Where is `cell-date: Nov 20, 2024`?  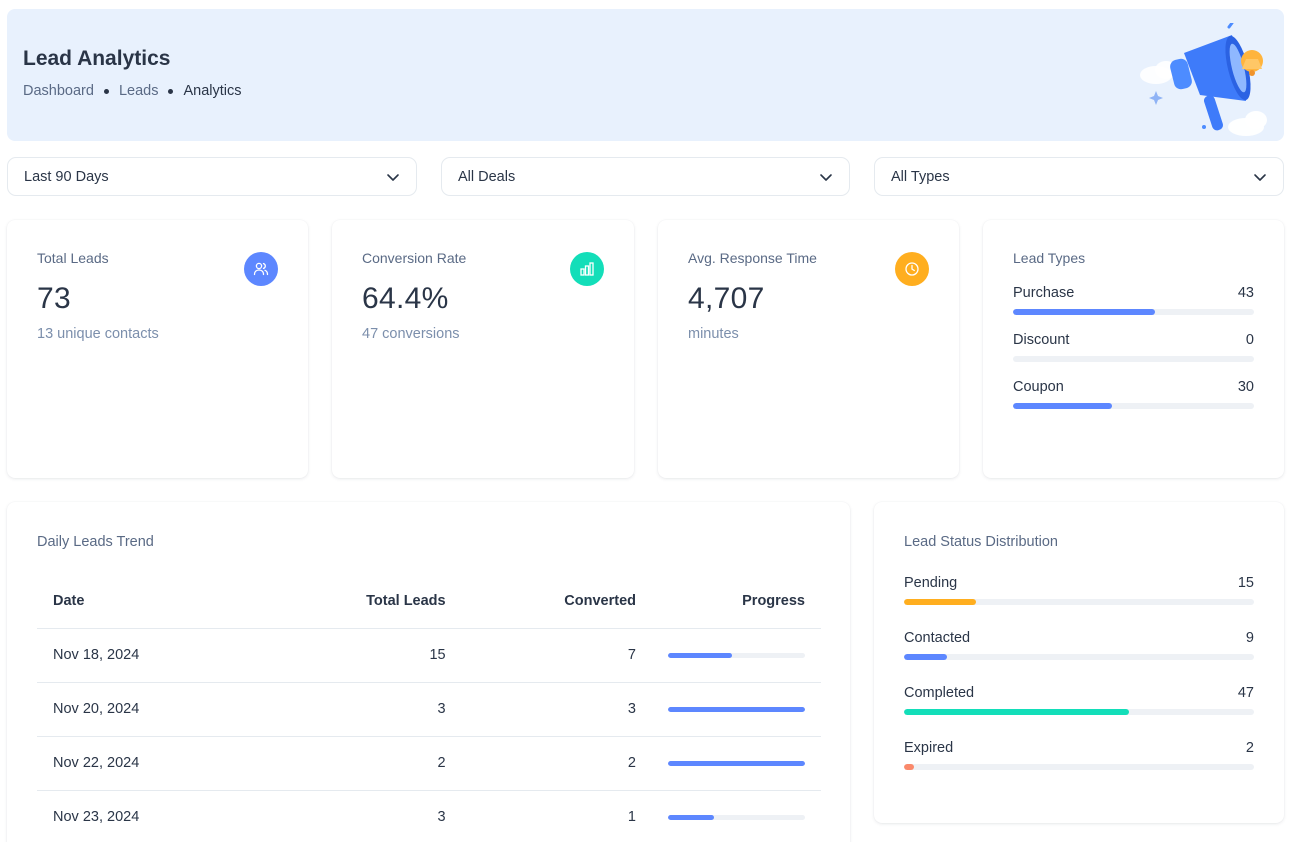
cell-date: Nov 20, 2024 is located at coordinates (150, 709).